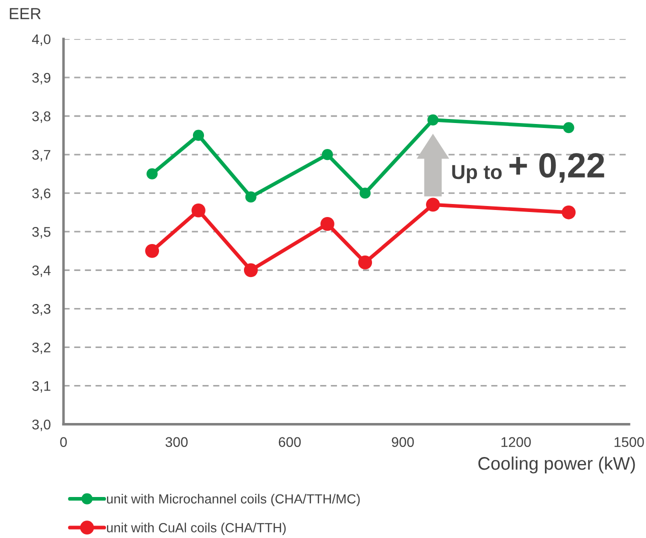 The image size is (646, 538). I want to click on y-tick-label: 3,2, so click(41, 348).